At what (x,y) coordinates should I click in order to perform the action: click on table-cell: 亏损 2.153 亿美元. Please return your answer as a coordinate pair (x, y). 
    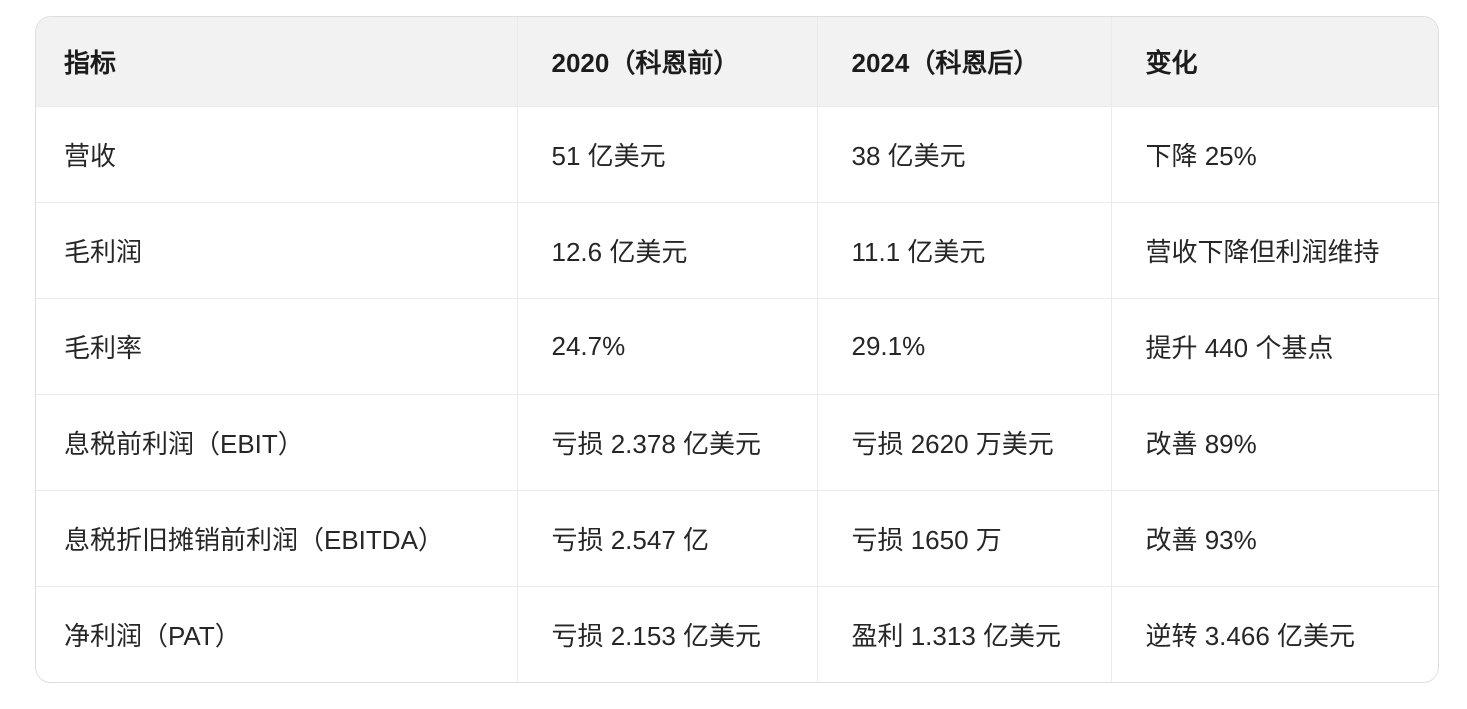
    Looking at the image, I should click on (666, 634).